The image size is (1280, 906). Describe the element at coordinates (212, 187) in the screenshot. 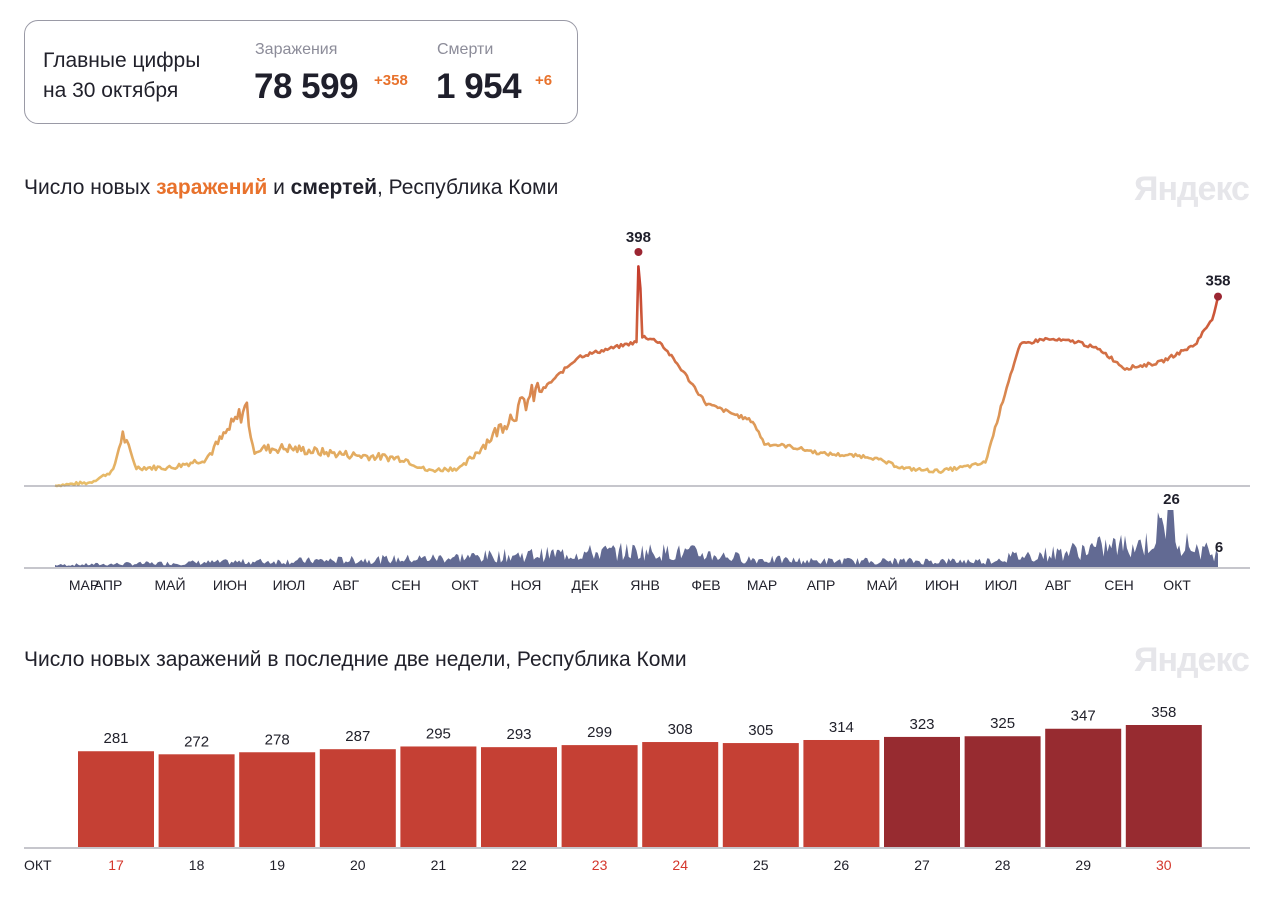

I see `main-chart-title-infections: заражений` at that location.